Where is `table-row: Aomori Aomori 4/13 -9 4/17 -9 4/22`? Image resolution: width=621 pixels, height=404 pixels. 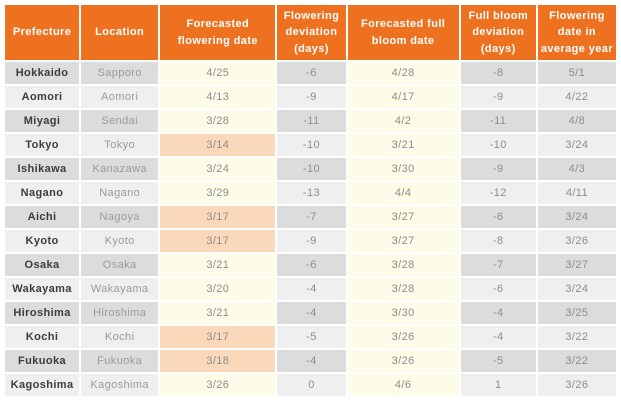 table-row: Aomori Aomori 4/13 -9 4/17 -9 4/22 is located at coordinates (310, 97).